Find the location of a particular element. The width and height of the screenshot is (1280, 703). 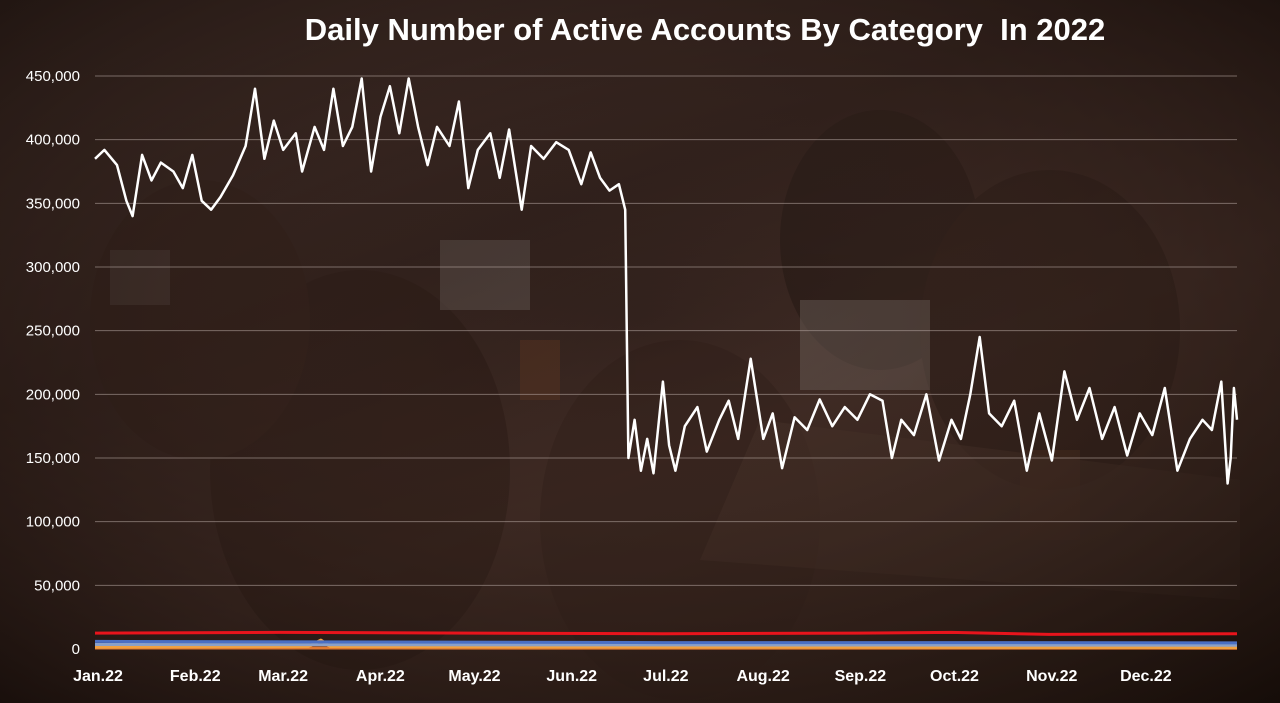

x-tick-label: Jun.22 is located at coordinates (571, 676).